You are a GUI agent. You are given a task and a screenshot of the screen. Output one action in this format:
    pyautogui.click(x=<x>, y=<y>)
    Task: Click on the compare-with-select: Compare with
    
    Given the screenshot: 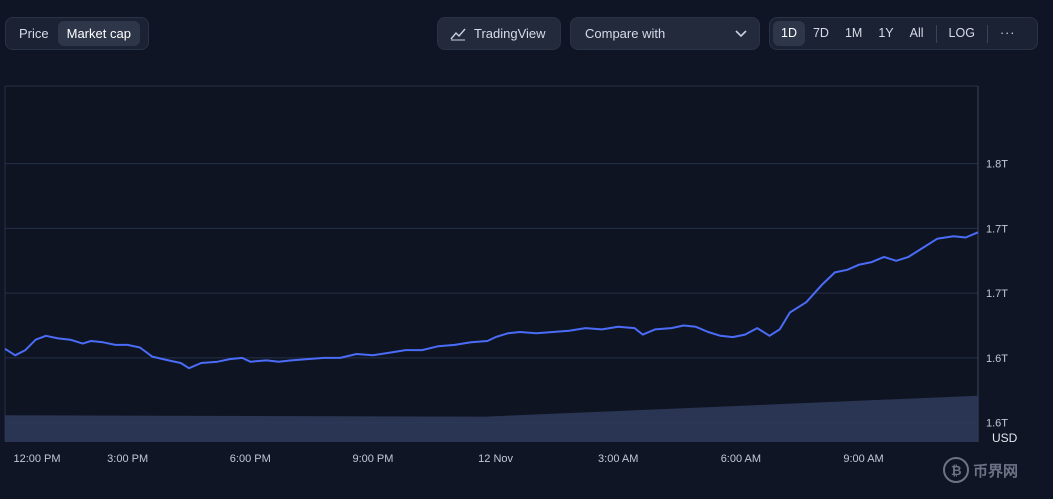 What is the action you would take?
    pyautogui.click(x=665, y=33)
    